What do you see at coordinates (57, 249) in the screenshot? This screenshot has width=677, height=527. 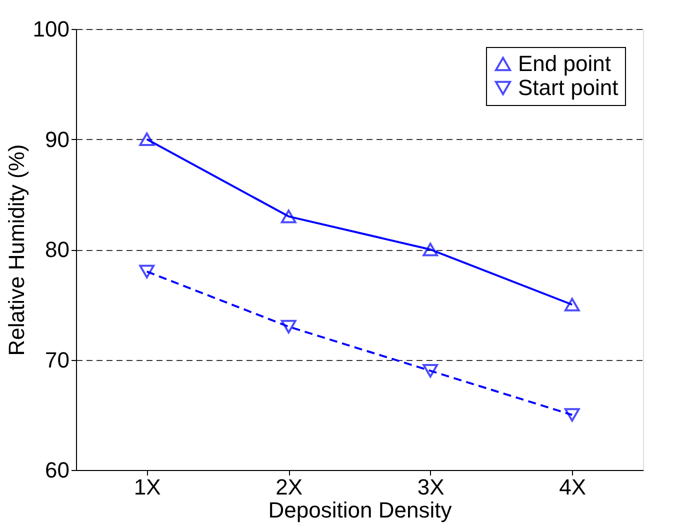 I see `y-tick-label: 80` at bounding box center [57, 249].